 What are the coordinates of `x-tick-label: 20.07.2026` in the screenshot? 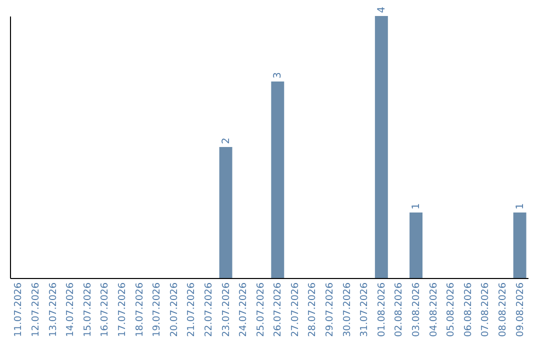 It's located at (174, 309).